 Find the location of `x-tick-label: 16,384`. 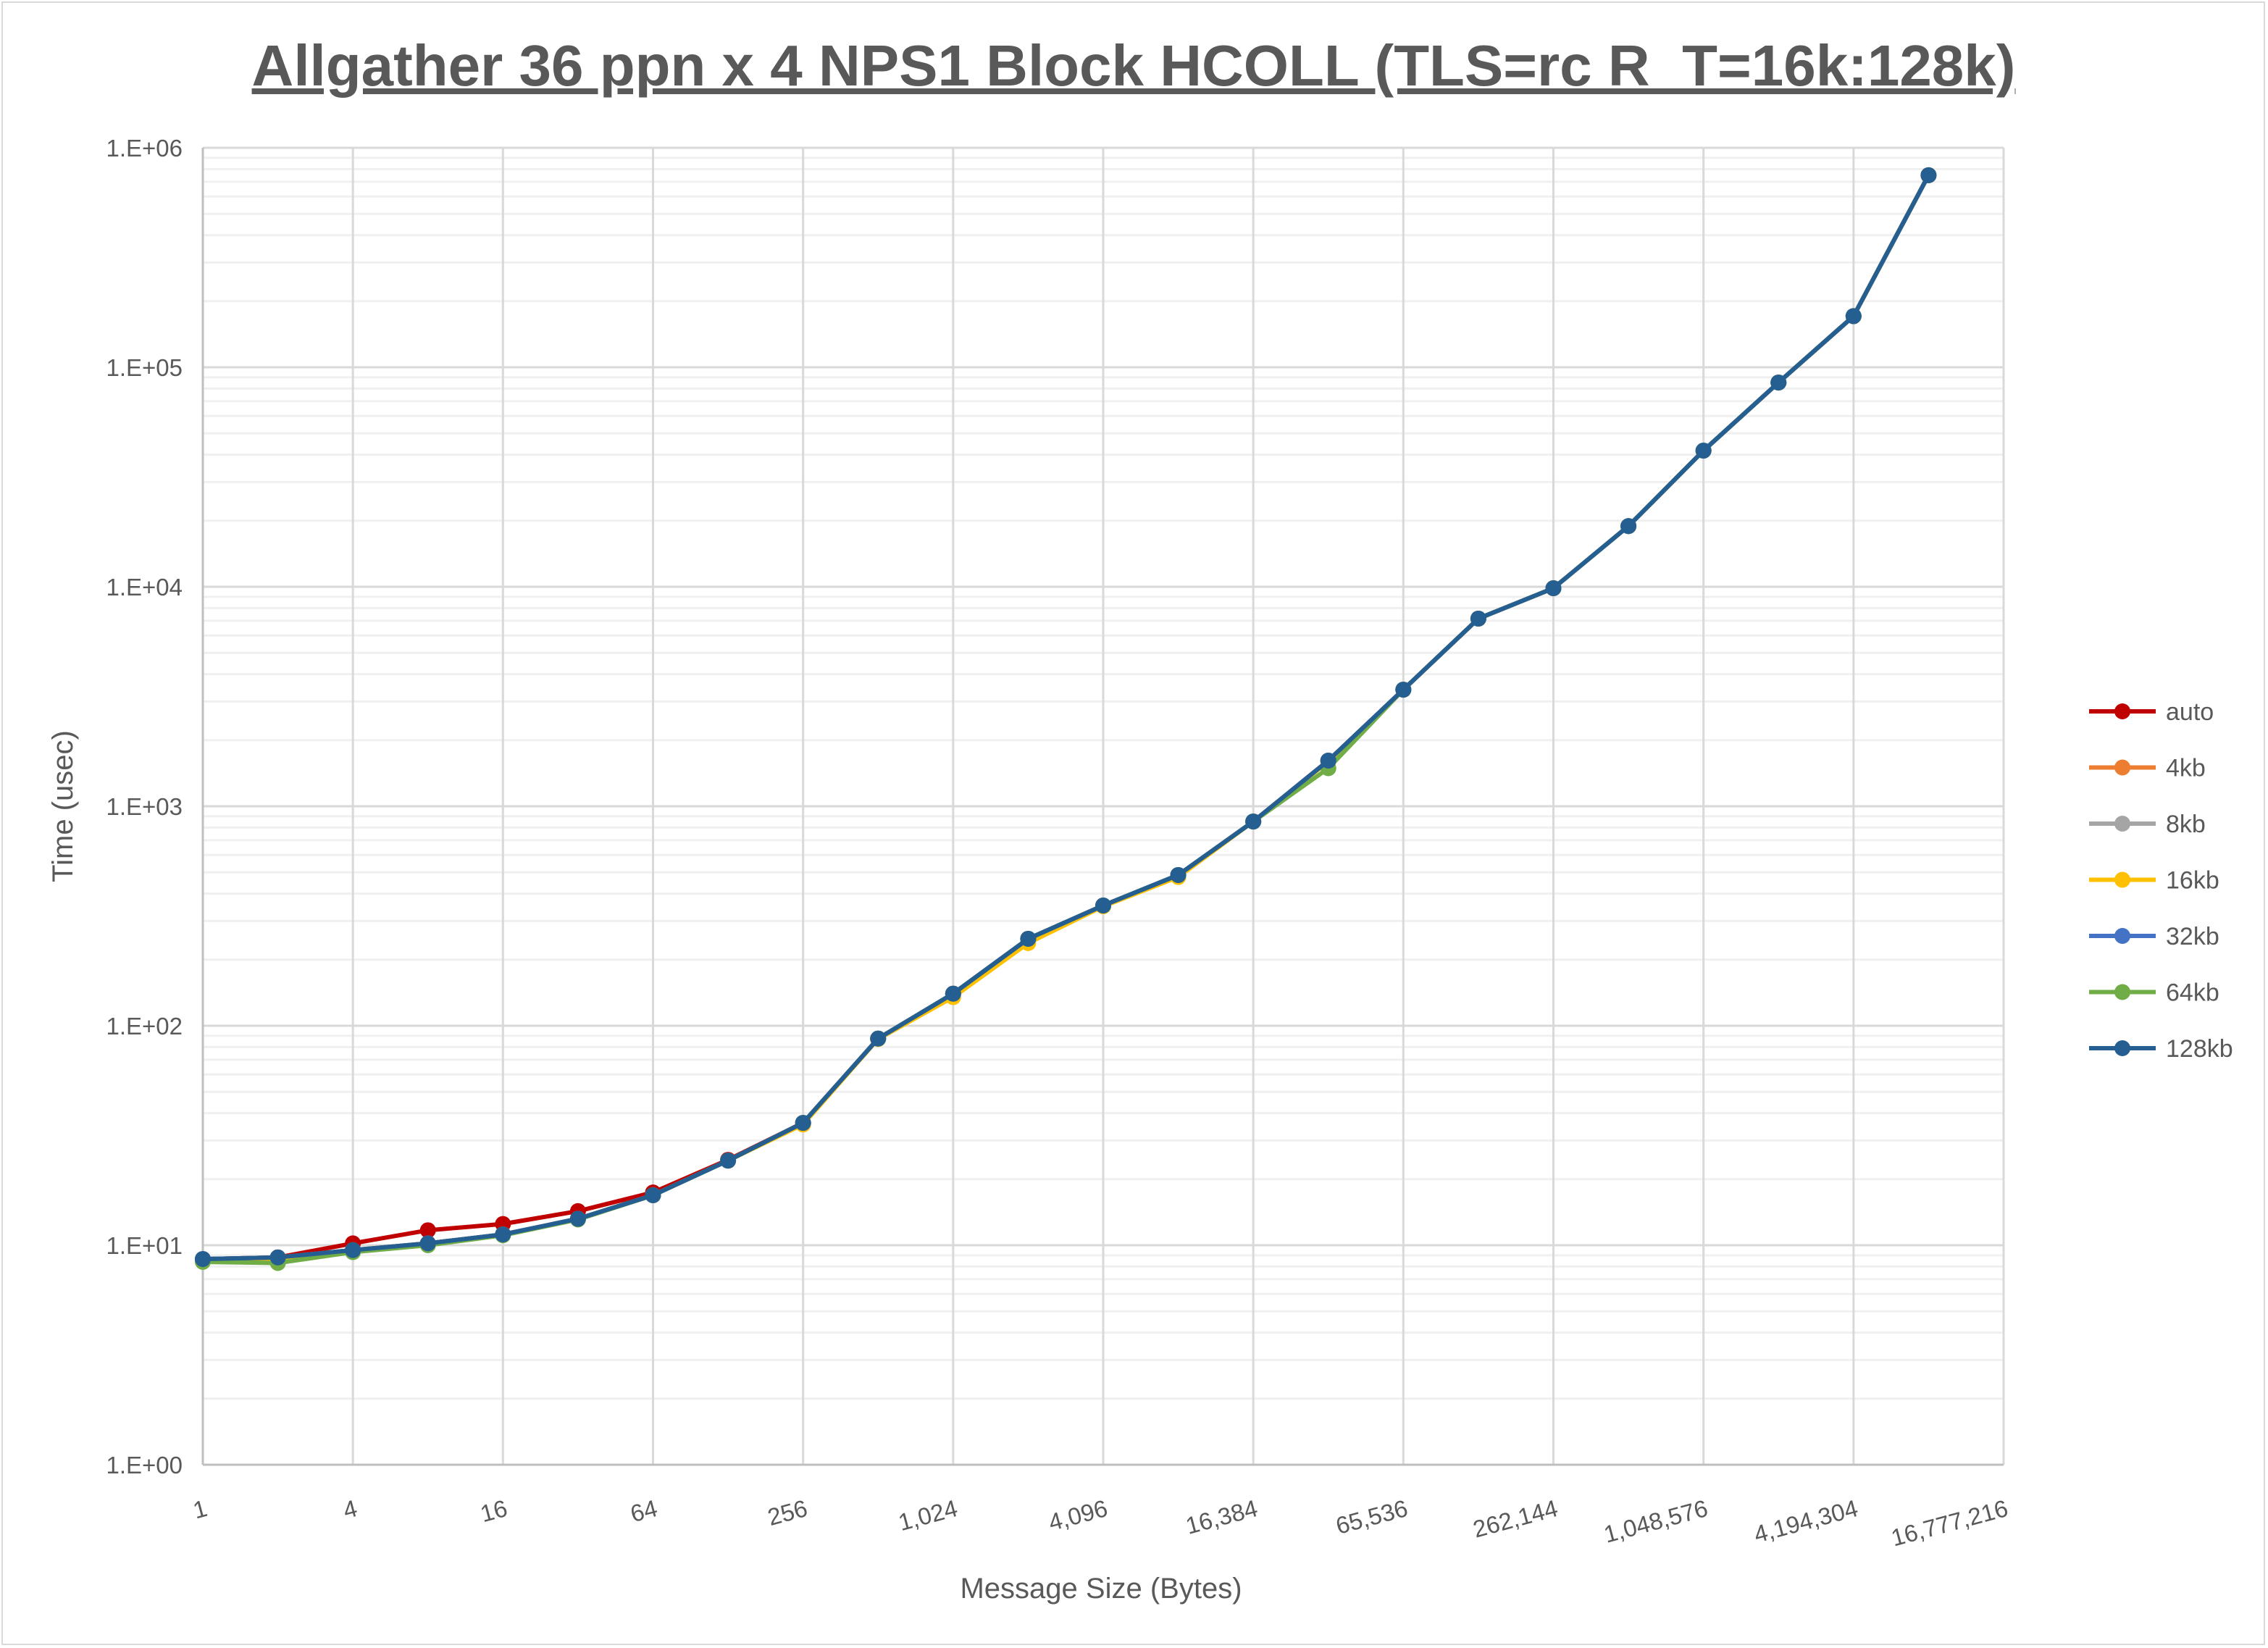

x-tick-label: 16,384 is located at coordinates (1222, 1516).